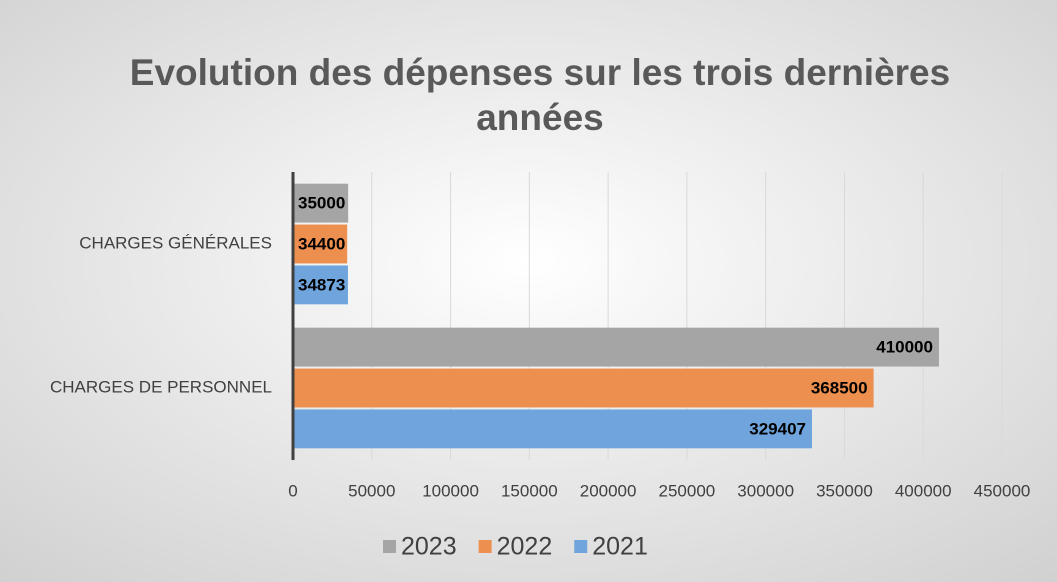 The image size is (1057, 582). Describe the element at coordinates (608, 490) in the screenshot. I see `x-tick-label: 200000` at that location.